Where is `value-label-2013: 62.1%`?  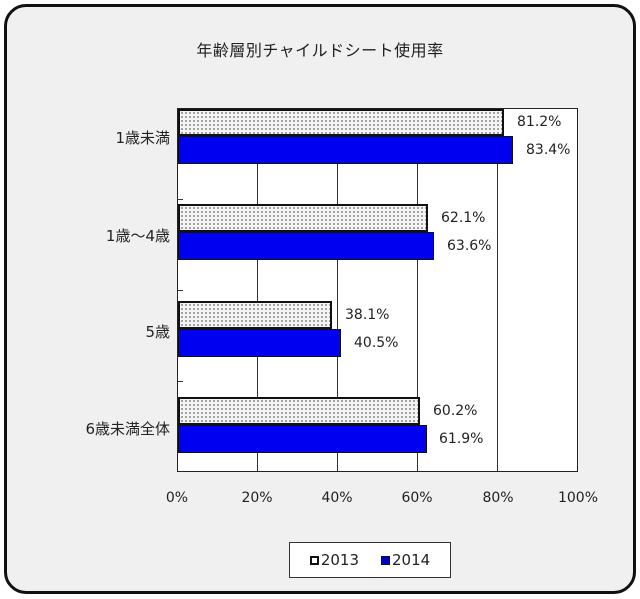 value-label-2013: 62.1% is located at coordinates (463, 218).